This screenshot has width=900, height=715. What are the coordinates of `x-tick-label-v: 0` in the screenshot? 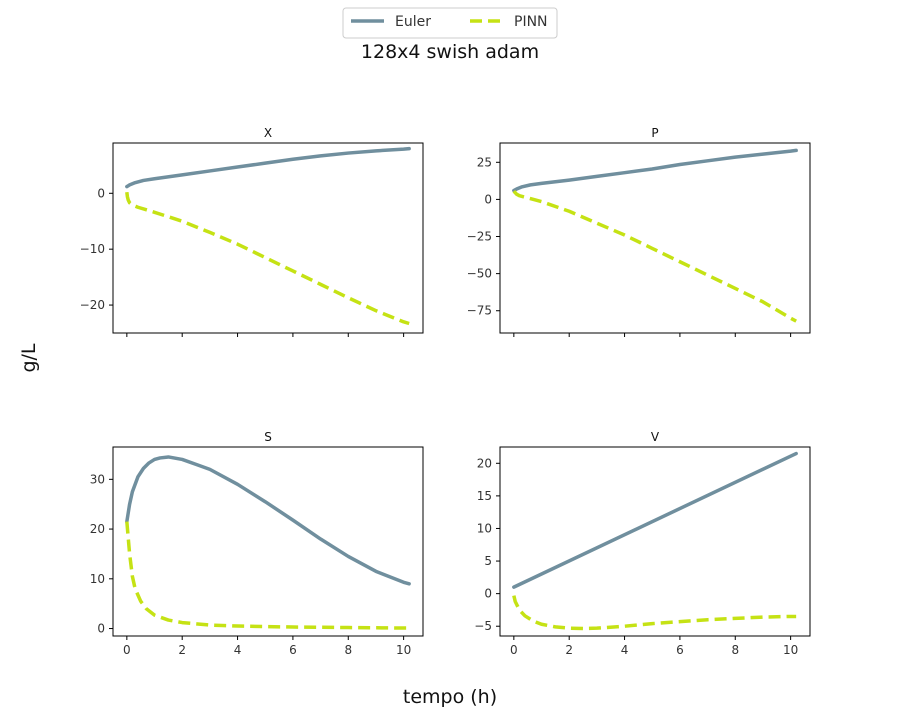 It's located at (514, 650).